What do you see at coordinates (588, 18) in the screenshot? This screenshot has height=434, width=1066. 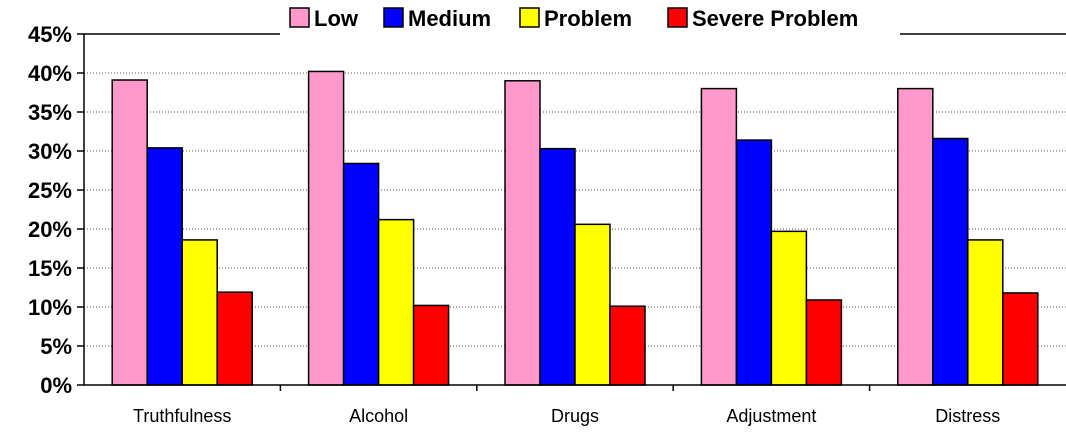 I see `legend-label: Problem` at bounding box center [588, 18].